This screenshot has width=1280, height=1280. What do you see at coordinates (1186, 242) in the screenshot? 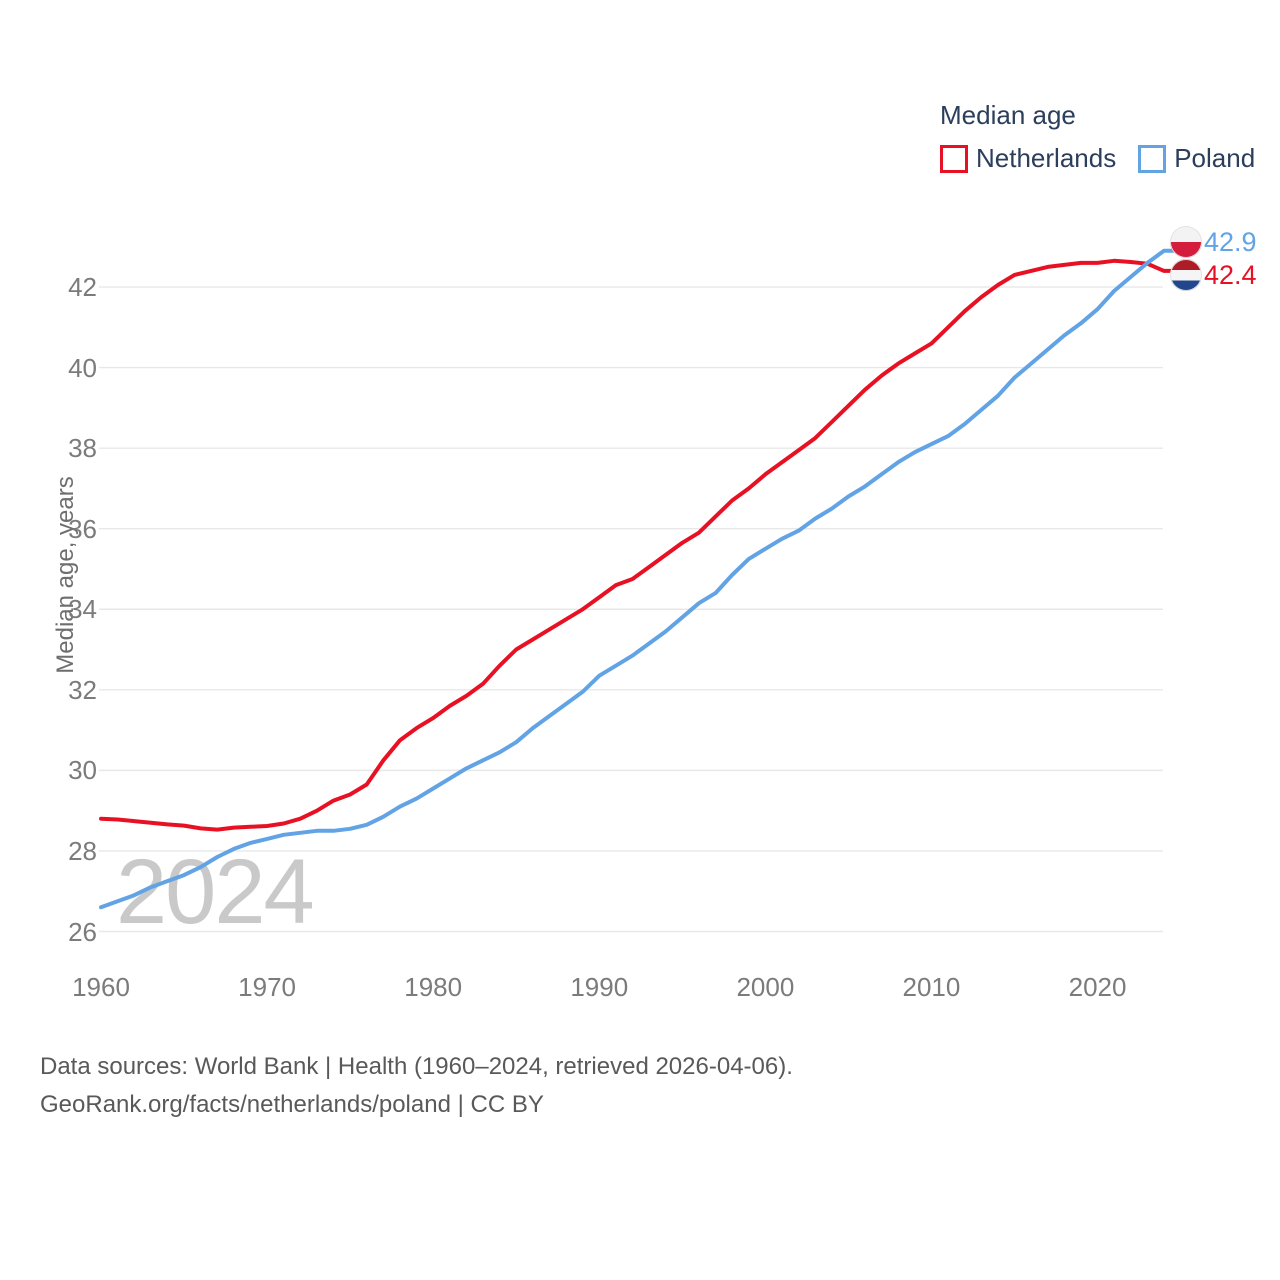
I see `poland-flag-icon` at bounding box center [1186, 242].